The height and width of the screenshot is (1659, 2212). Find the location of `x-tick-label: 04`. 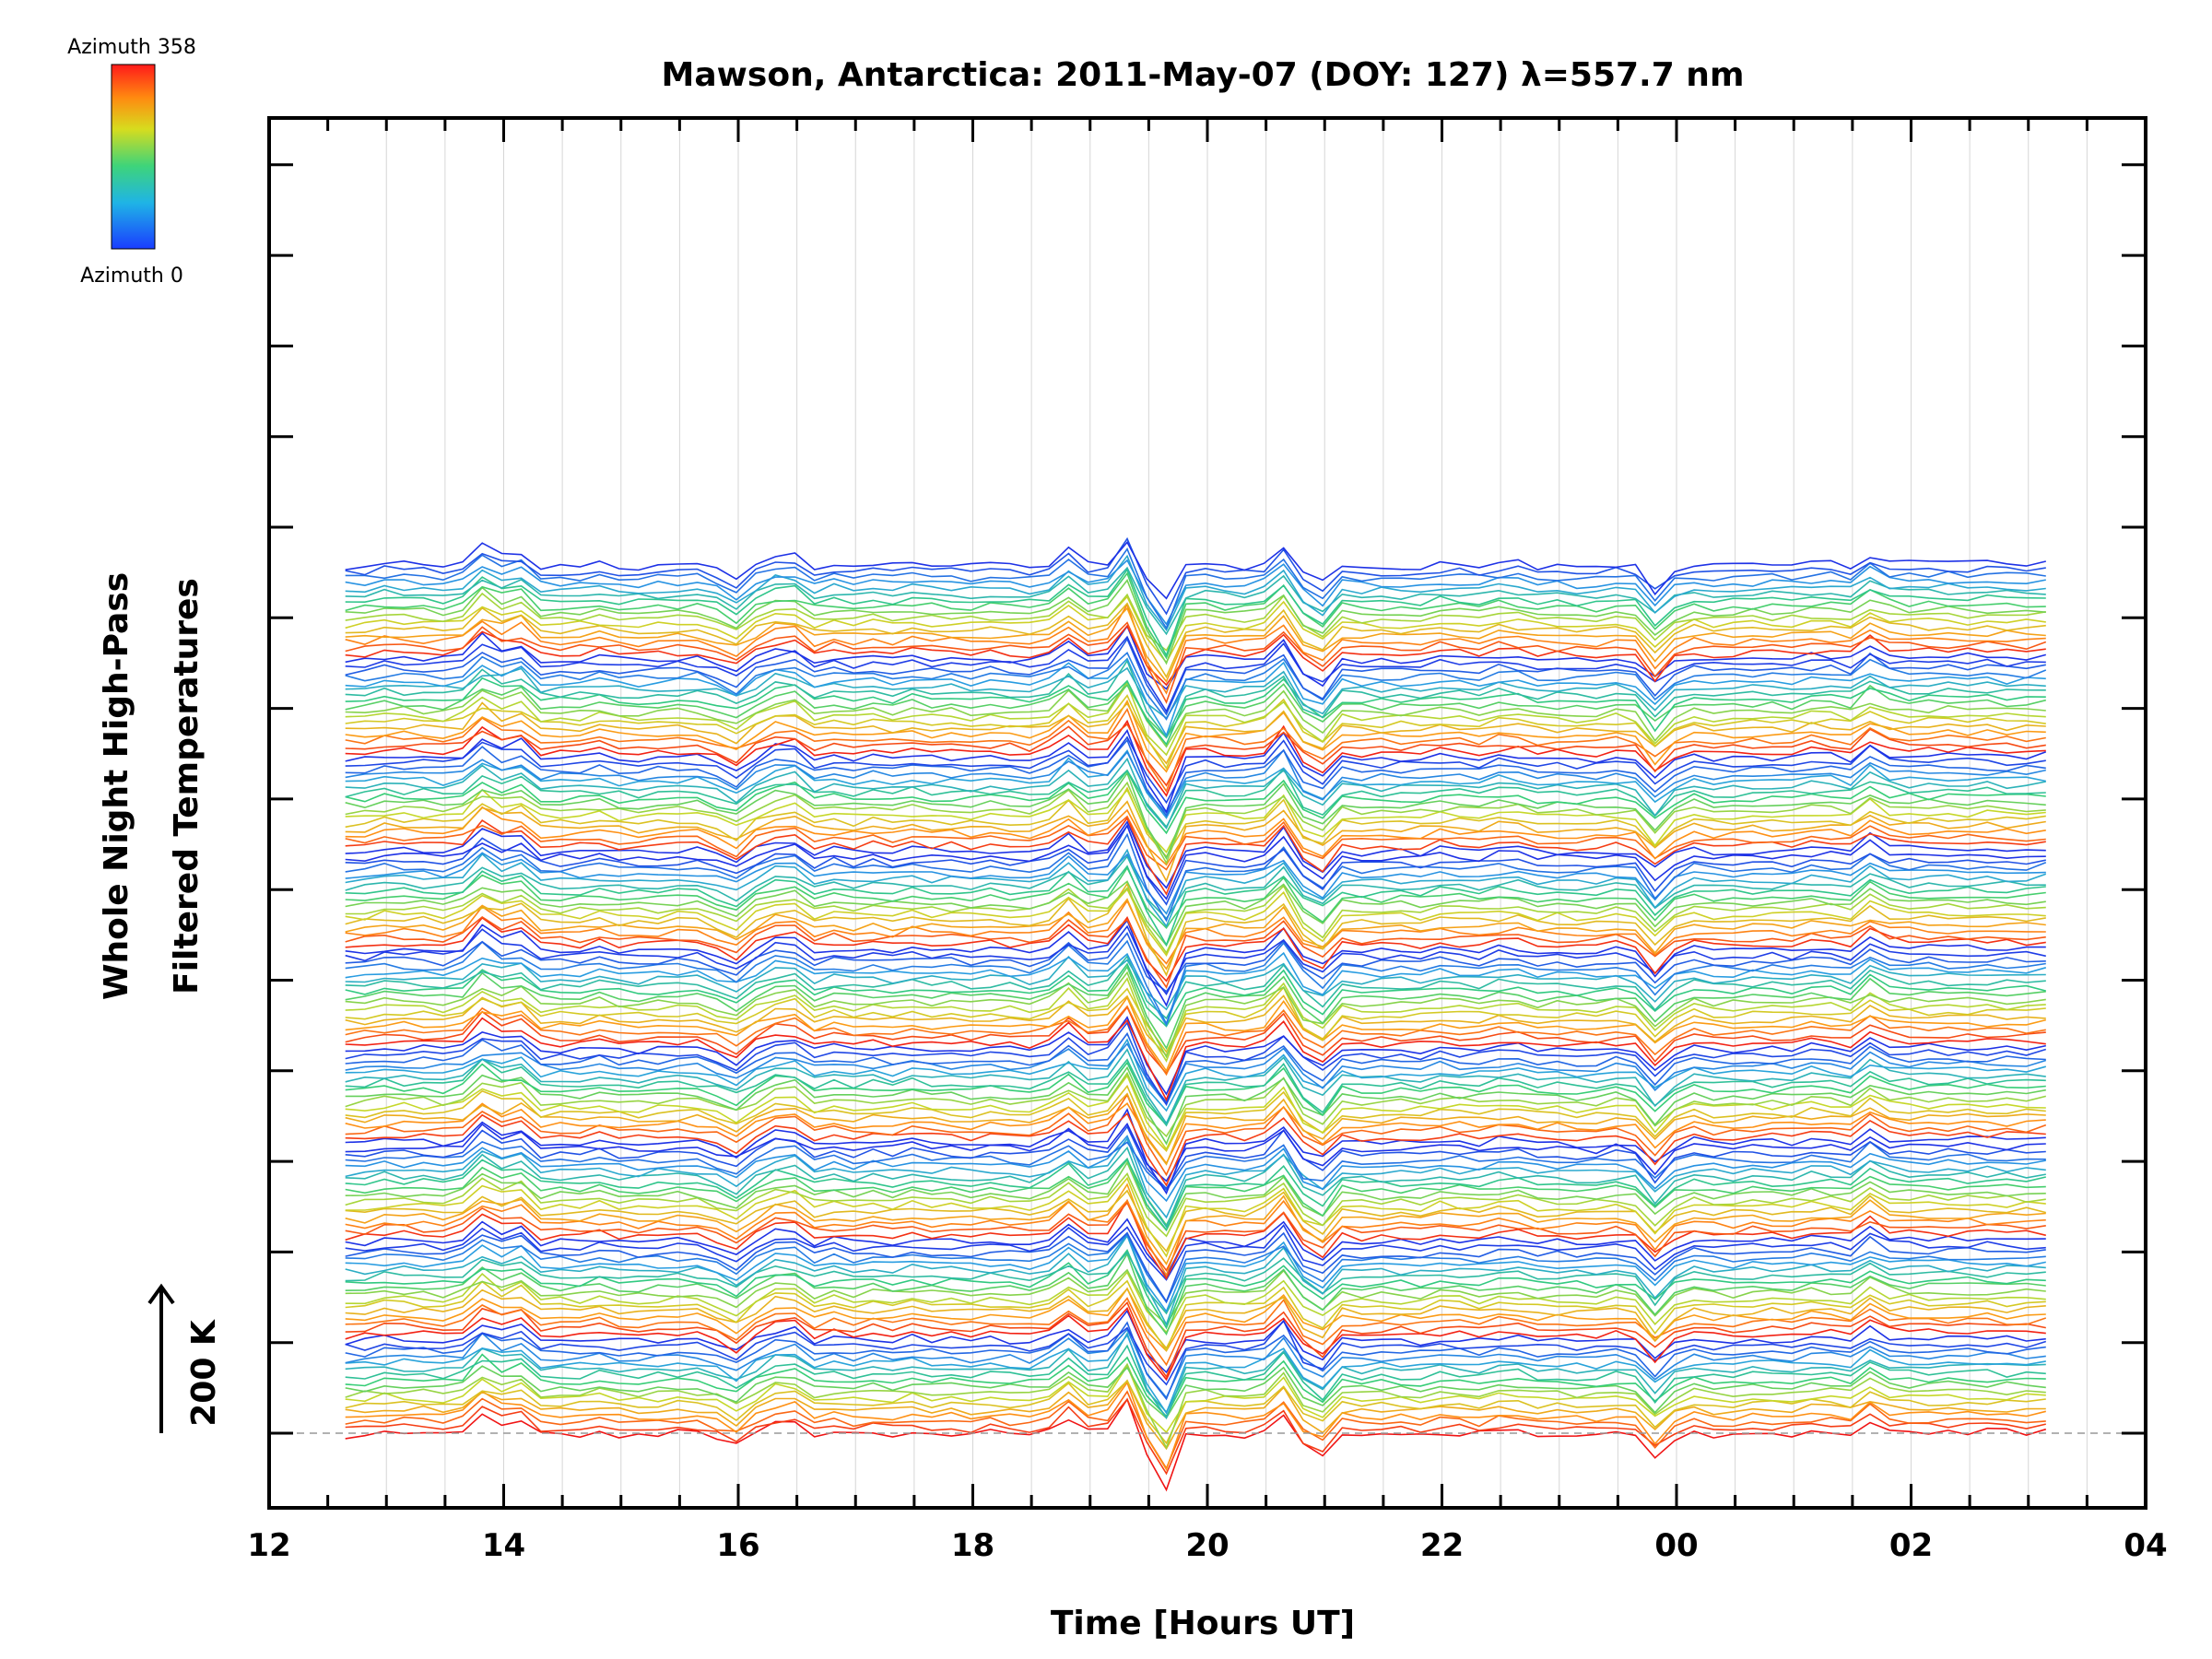

x-tick-label: 04 is located at coordinates (2145, 1545).